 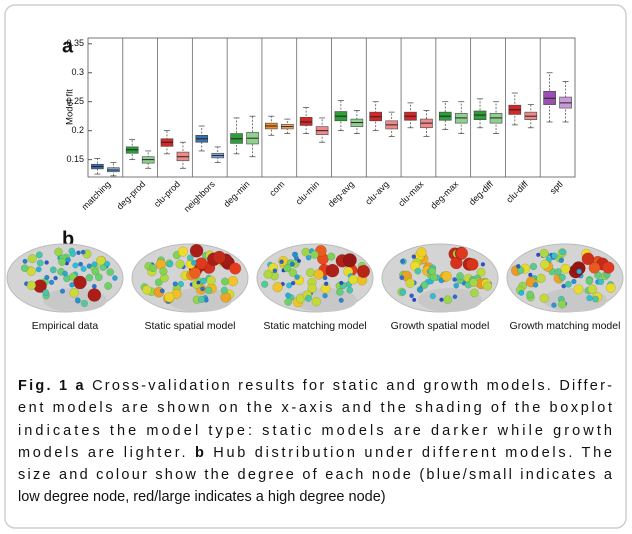 I want to click on caption-panel: b, so click(x=199, y=453).